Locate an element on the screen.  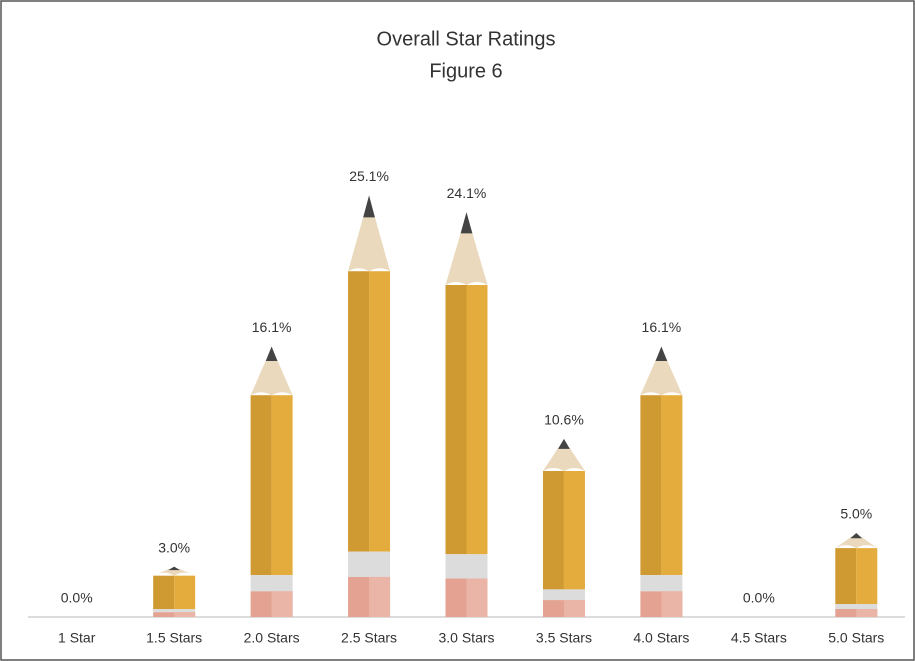
data-label: 3.0% is located at coordinates (174, 547).